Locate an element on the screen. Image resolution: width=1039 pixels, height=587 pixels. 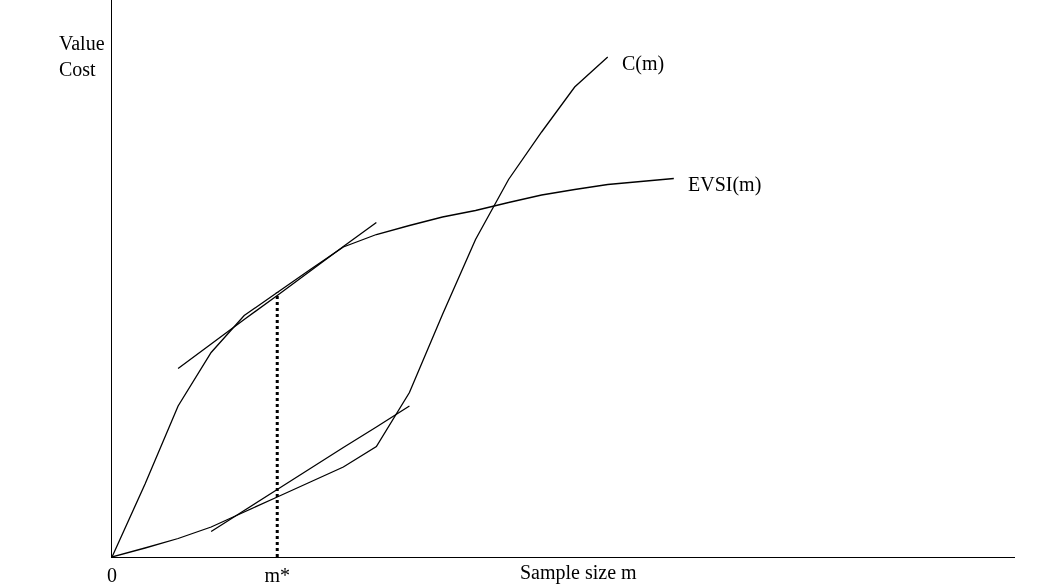
x-tick-label: m* is located at coordinates (277, 575).